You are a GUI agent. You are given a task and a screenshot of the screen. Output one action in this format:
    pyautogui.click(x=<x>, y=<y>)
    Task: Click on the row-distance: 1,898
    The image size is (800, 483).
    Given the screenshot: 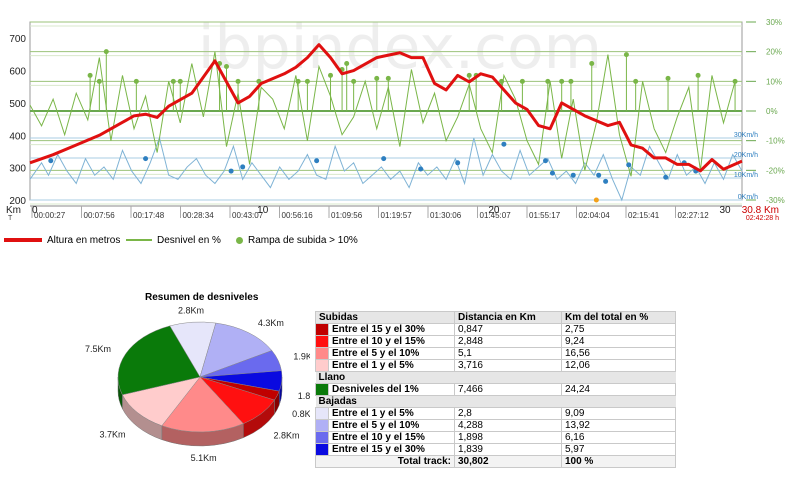 What is the action you would take?
    pyautogui.click(x=507, y=437)
    